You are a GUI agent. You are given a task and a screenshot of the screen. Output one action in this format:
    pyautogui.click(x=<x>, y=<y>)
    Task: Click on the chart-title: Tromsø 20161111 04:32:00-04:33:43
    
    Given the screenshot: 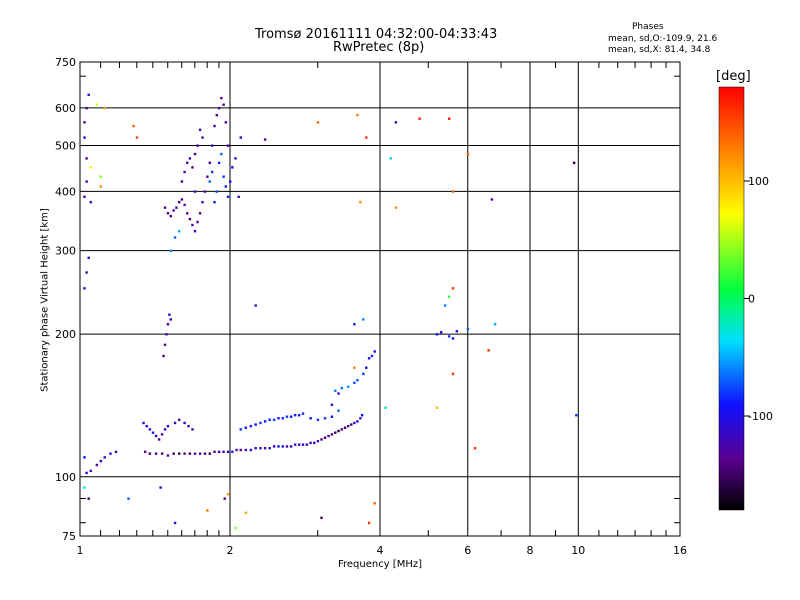 What is the action you would take?
    pyautogui.click(x=376, y=34)
    